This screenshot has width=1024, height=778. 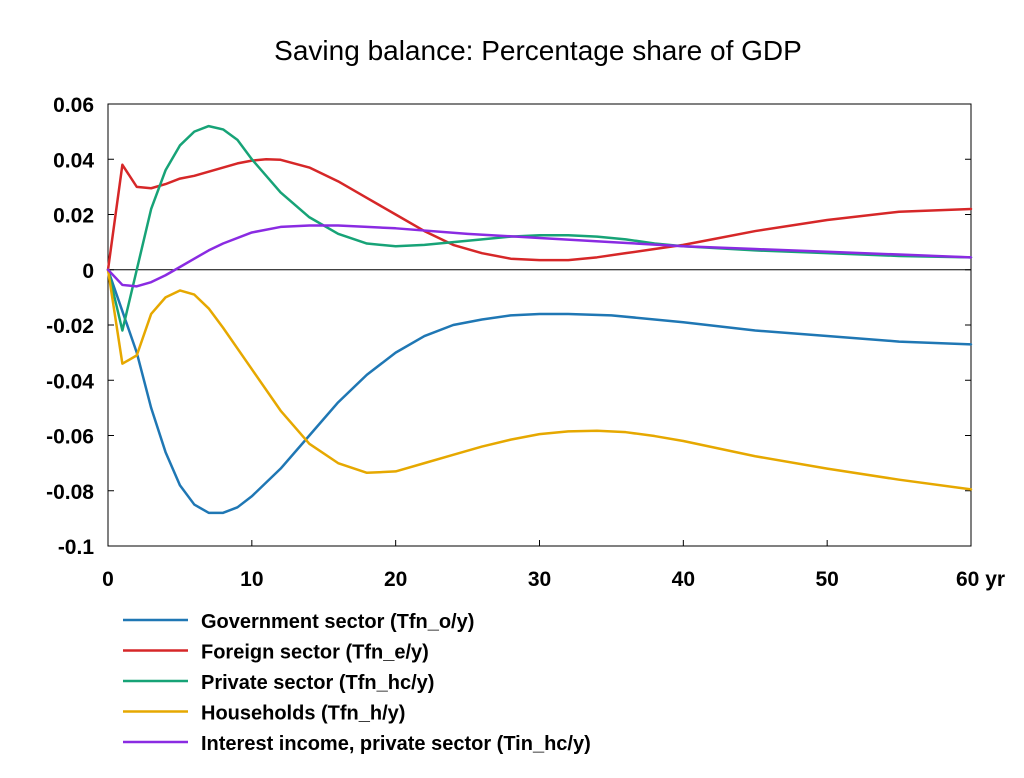 I want to click on legend-entry-2: Foreign sector (Tfn_e/y), so click(x=276, y=653).